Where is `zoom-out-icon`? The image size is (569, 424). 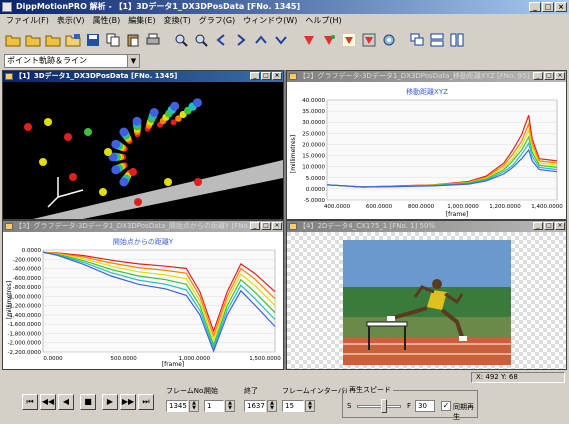 zoom-out-icon is located at coordinates (201, 40).